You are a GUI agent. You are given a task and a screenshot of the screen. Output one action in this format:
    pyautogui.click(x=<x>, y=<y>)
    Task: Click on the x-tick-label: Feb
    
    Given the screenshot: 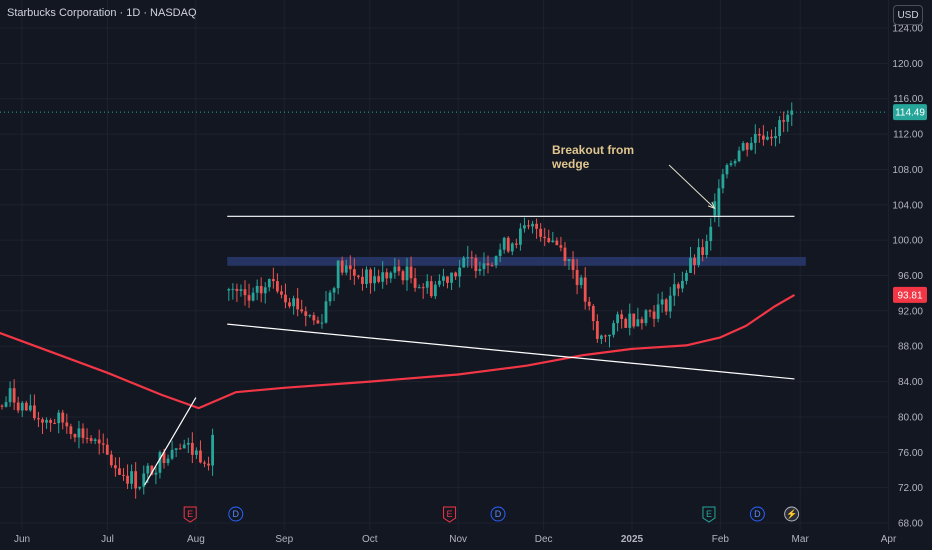 What is the action you would take?
    pyautogui.click(x=721, y=539)
    